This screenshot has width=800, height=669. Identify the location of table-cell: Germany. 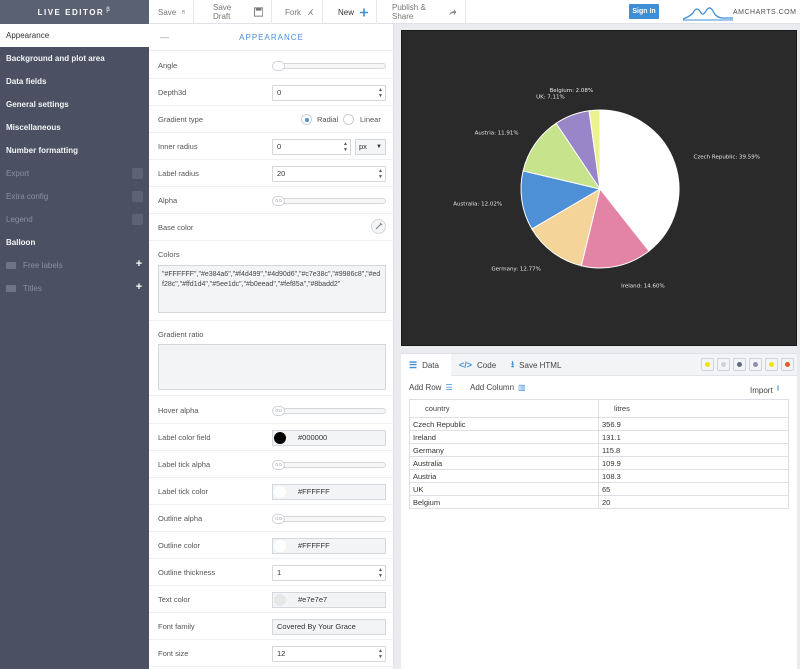
(504, 450).